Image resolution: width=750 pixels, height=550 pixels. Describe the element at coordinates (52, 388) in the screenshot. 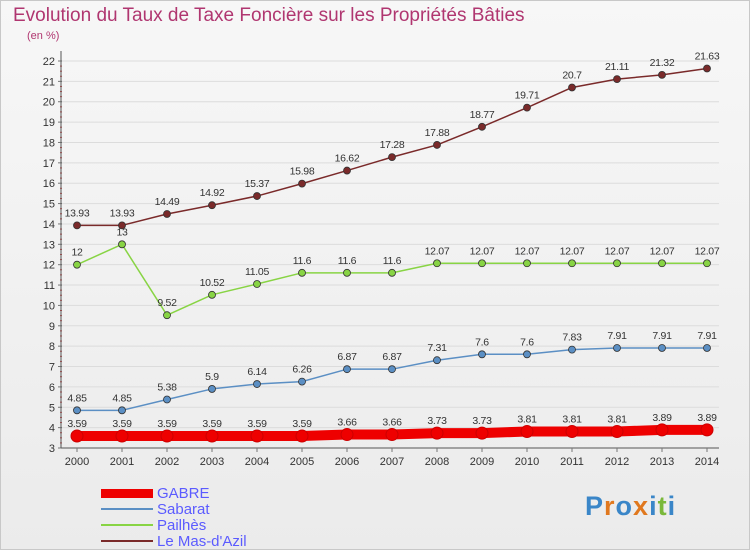

I see `y-tick-label: 6` at that location.